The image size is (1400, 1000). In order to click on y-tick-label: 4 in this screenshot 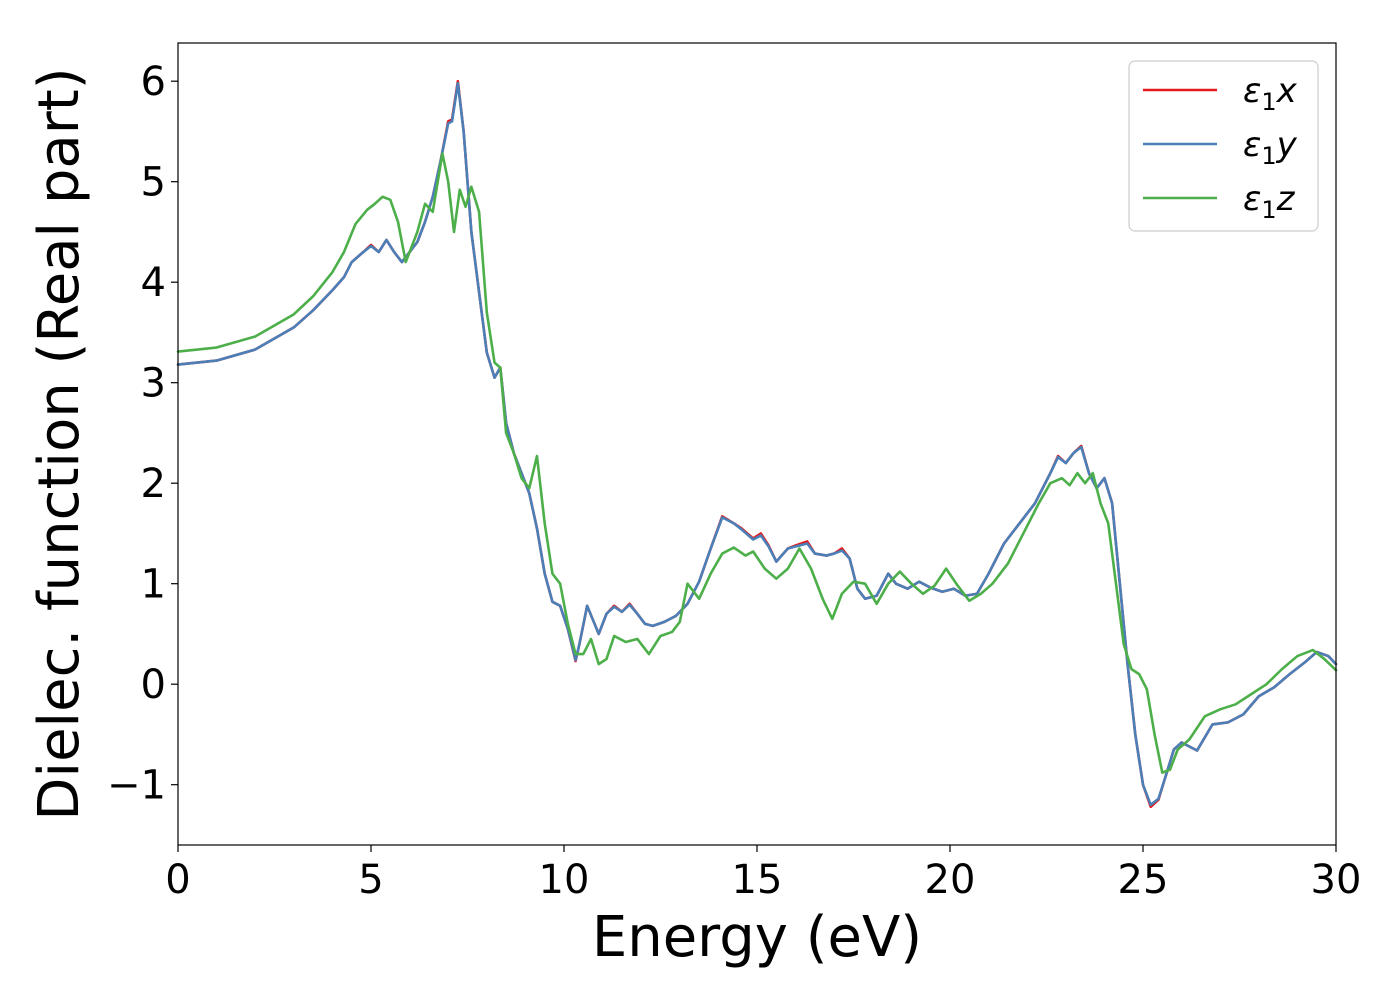, I will do `click(153, 283)`.